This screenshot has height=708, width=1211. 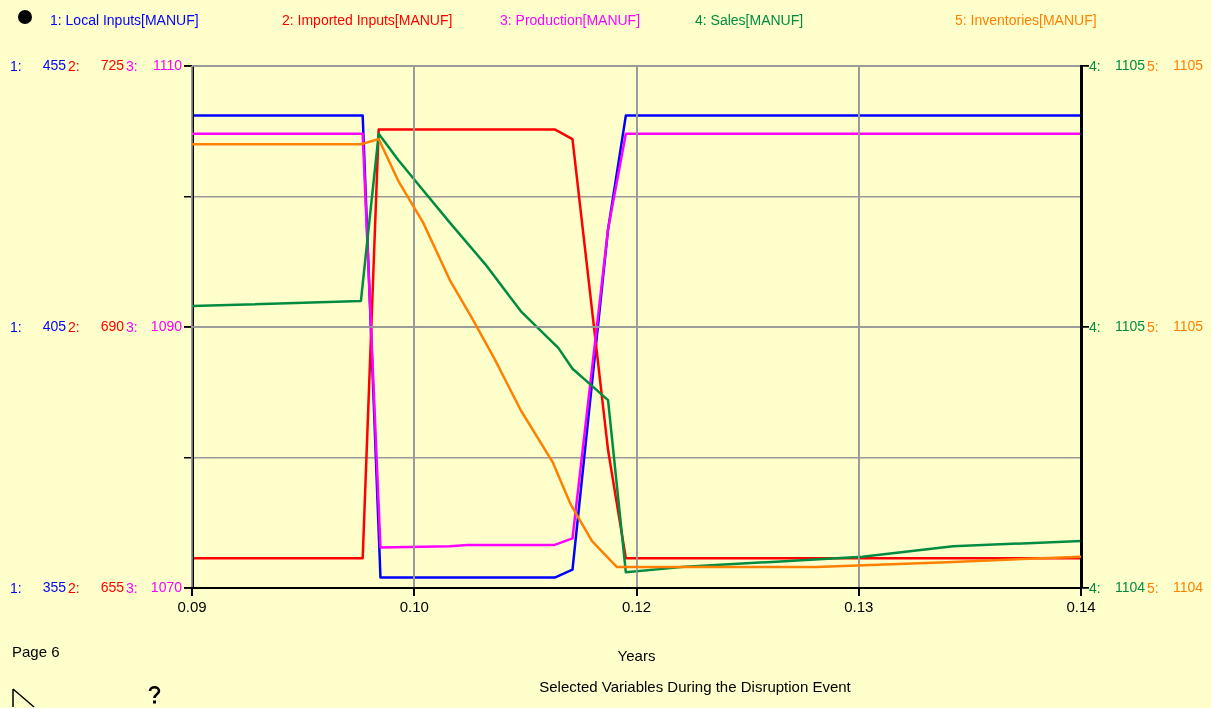 What do you see at coordinates (112, 325) in the screenshot?
I see `y-tick-label: 690` at bounding box center [112, 325].